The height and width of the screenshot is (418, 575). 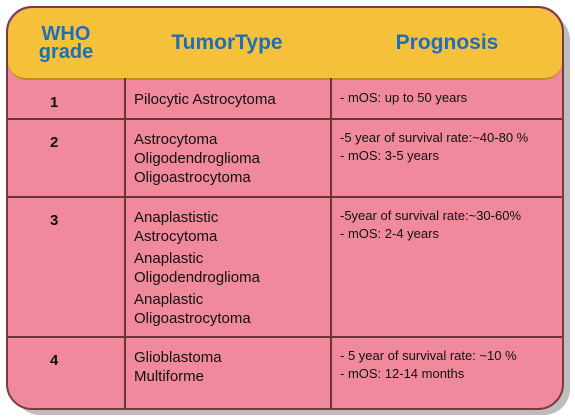 What do you see at coordinates (389, 233) in the screenshot?
I see `prognosis-text: - mOS: 2-4 years` at bounding box center [389, 233].